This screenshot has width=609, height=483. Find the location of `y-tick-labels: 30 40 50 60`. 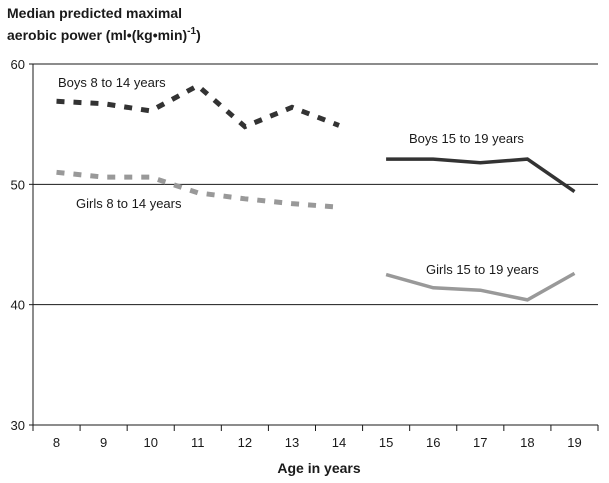

y-tick-labels: 30 40 50 60 is located at coordinates (18, 245).